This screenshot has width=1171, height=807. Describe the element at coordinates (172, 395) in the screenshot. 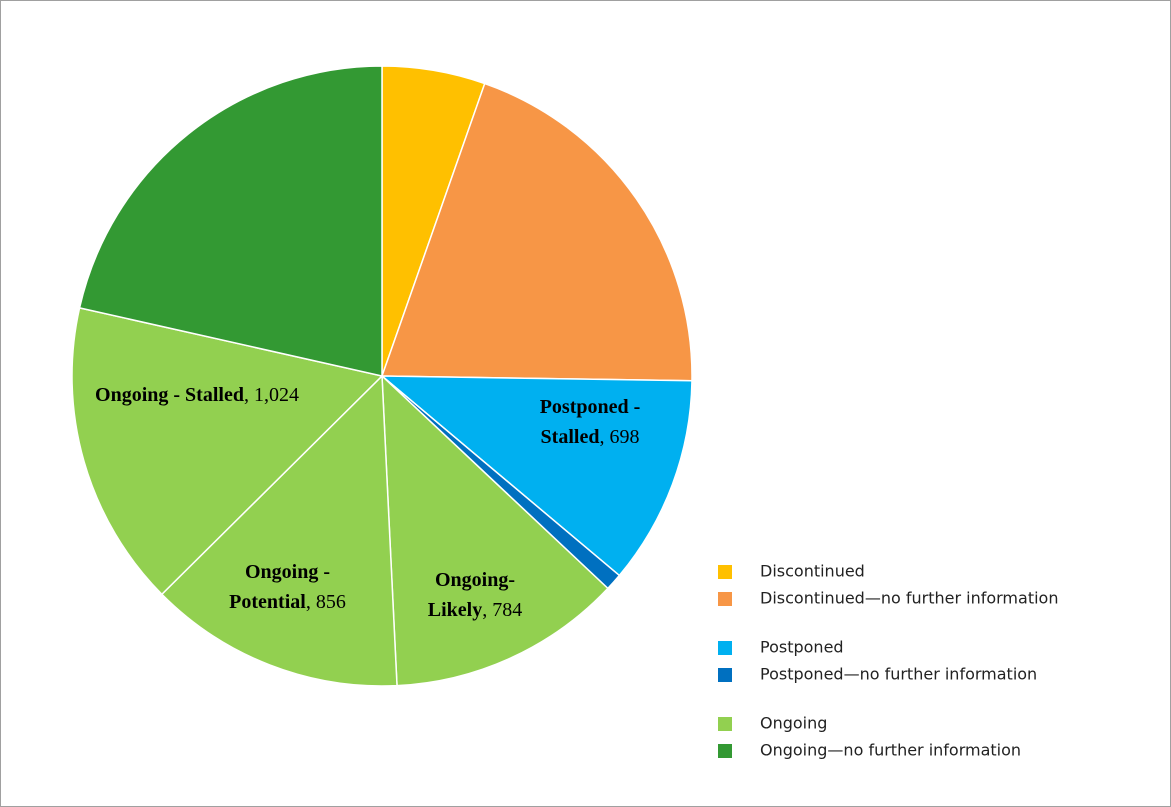

I see `label-name: Ongoing - Stalled` at that location.